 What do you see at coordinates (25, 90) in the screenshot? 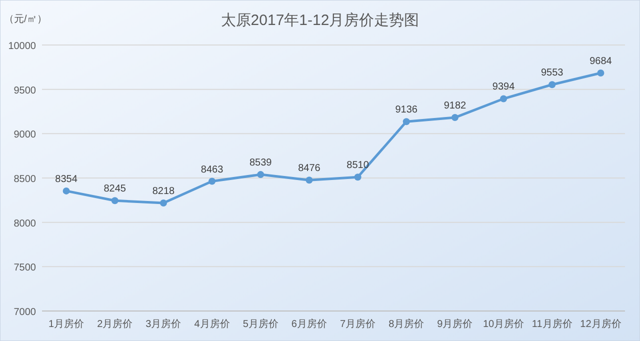
I see `y-tick-label: 9500` at bounding box center [25, 90].